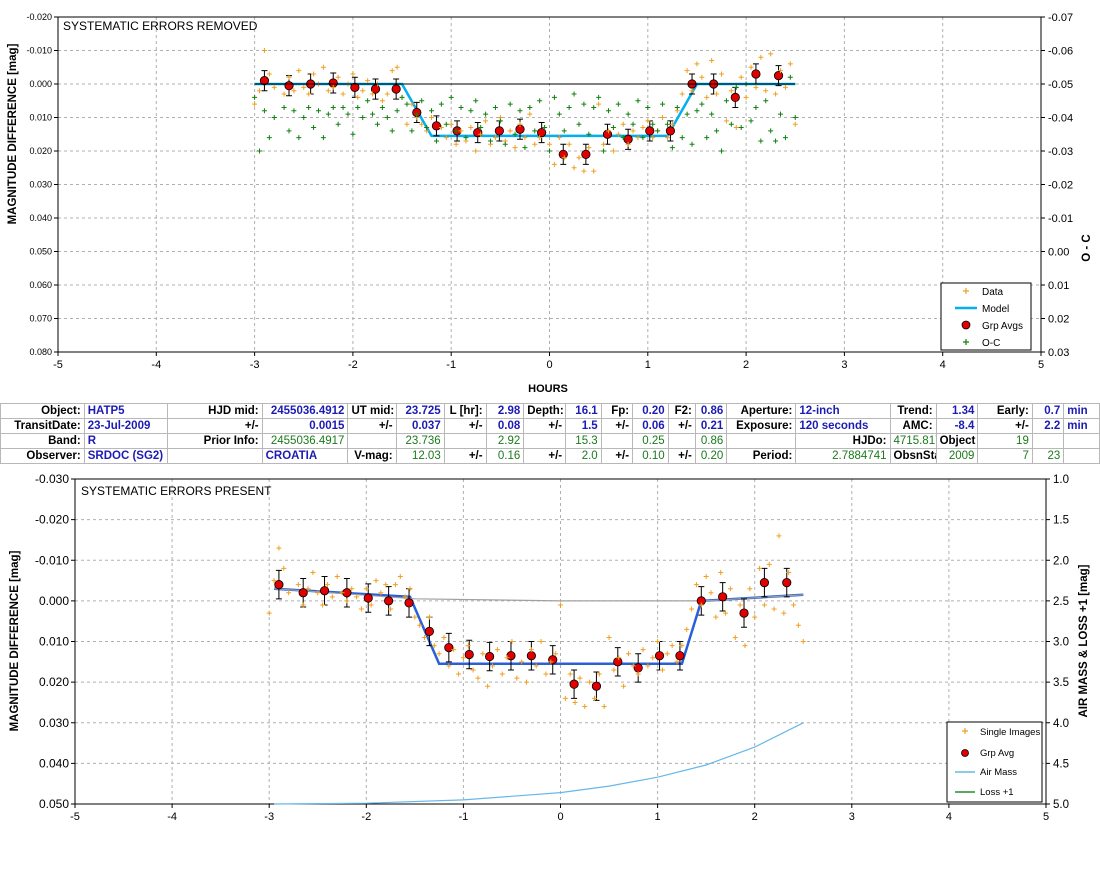 The image size is (1100, 870). I want to click on table-cell: 16.1, so click(583, 411).